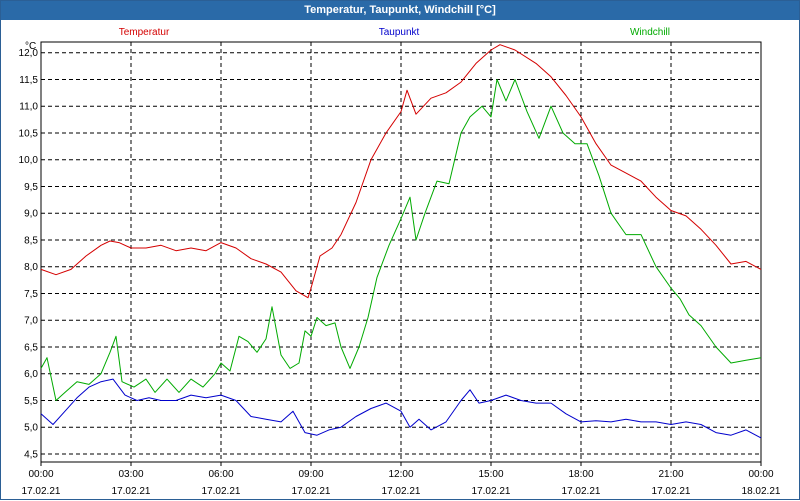 The width and height of the screenshot is (800, 501). What do you see at coordinates (31, 374) in the screenshot?
I see `y-tick-label: 6,0` at bounding box center [31, 374].